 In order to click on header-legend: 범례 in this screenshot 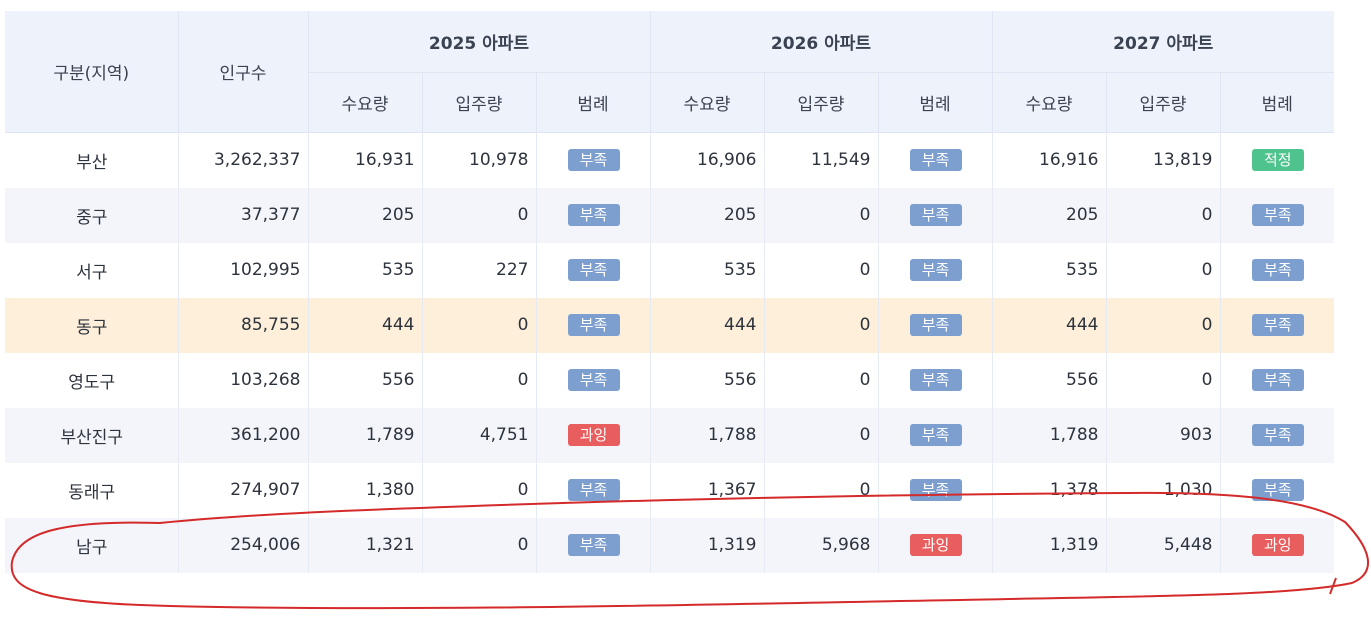, I will do `click(1277, 102)`.